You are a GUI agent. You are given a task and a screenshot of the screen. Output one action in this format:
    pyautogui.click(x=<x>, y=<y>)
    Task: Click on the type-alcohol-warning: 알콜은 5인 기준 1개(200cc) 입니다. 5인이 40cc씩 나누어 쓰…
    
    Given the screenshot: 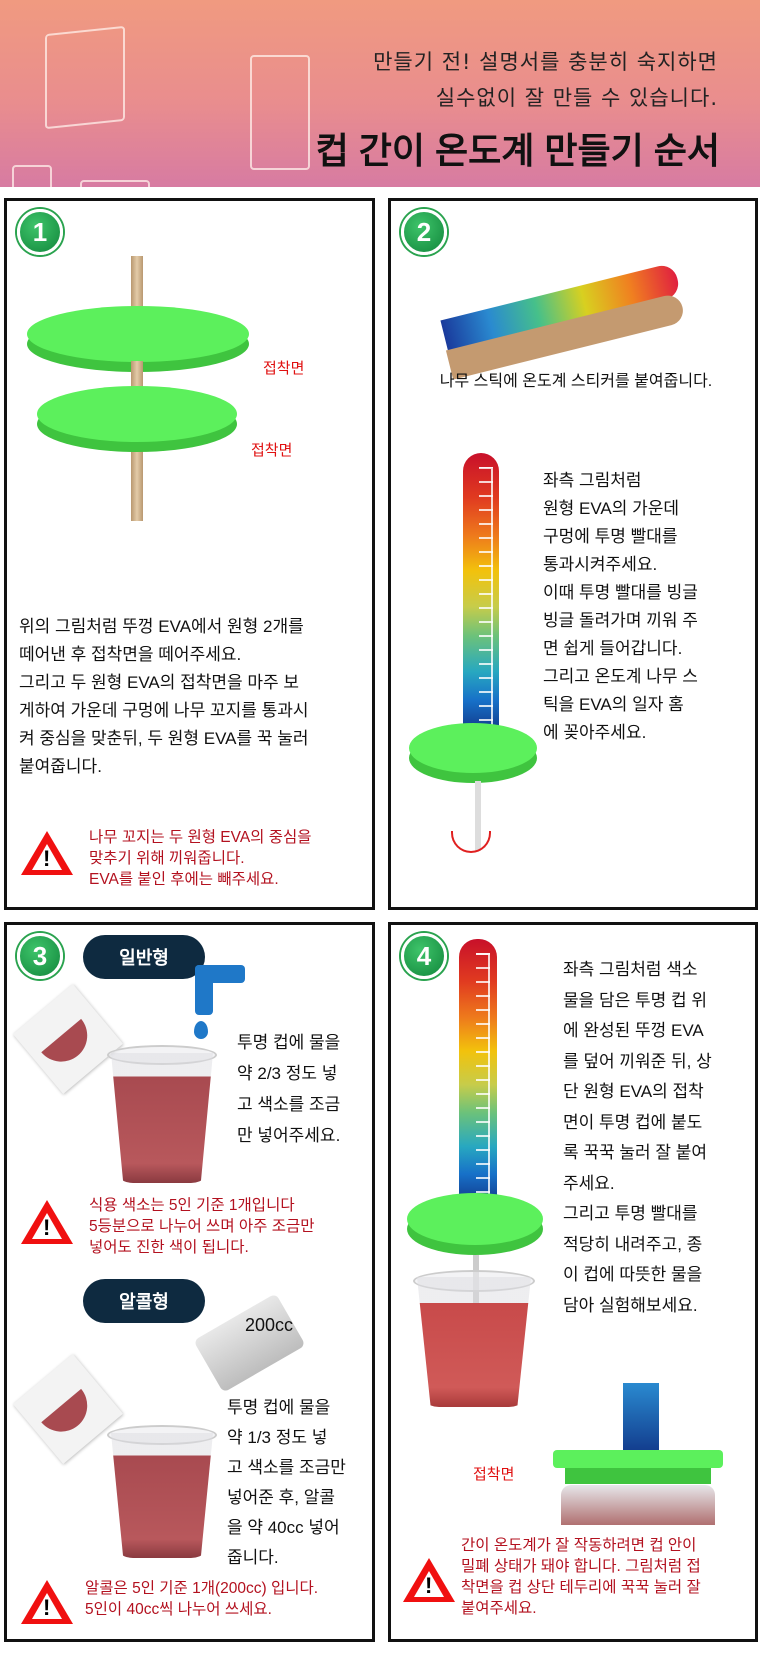 What is the action you would take?
    pyautogui.click(x=202, y=1599)
    